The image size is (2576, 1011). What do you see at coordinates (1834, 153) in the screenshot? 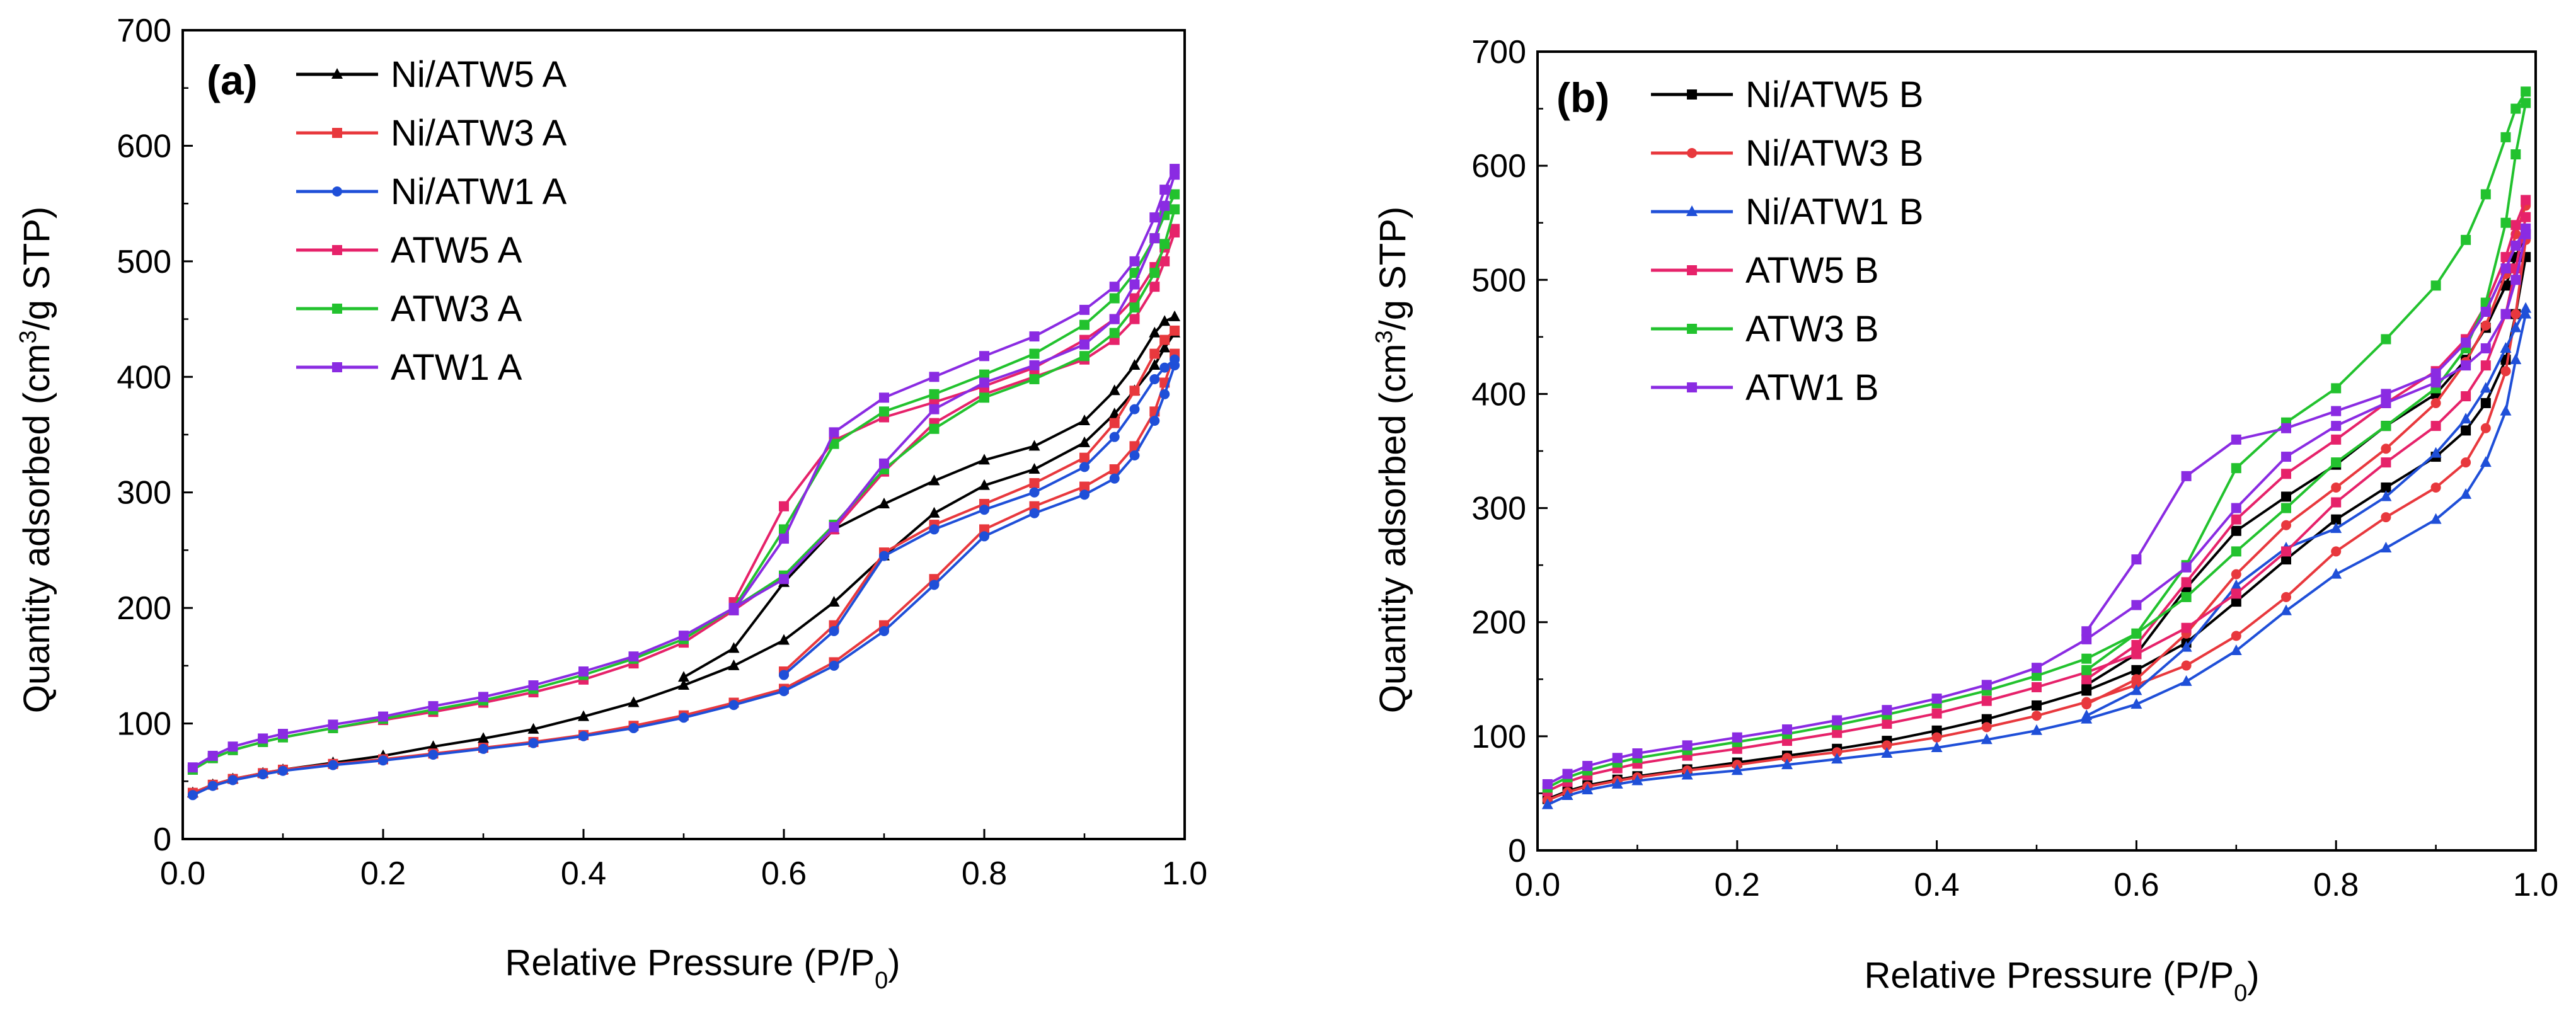
I see `legend-label: Ni/ATW3 B` at bounding box center [1834, 153].